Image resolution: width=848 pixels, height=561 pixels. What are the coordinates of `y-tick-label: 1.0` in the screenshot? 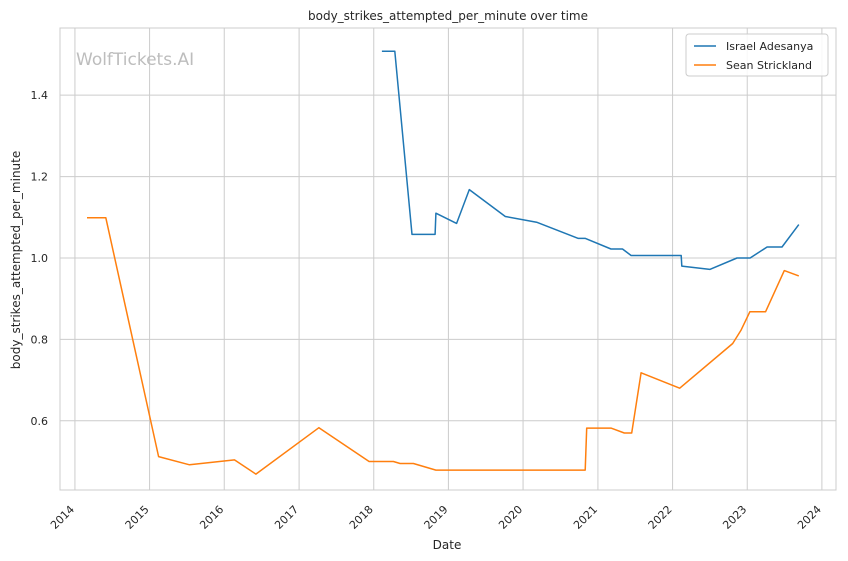 It's located at (40, 258).